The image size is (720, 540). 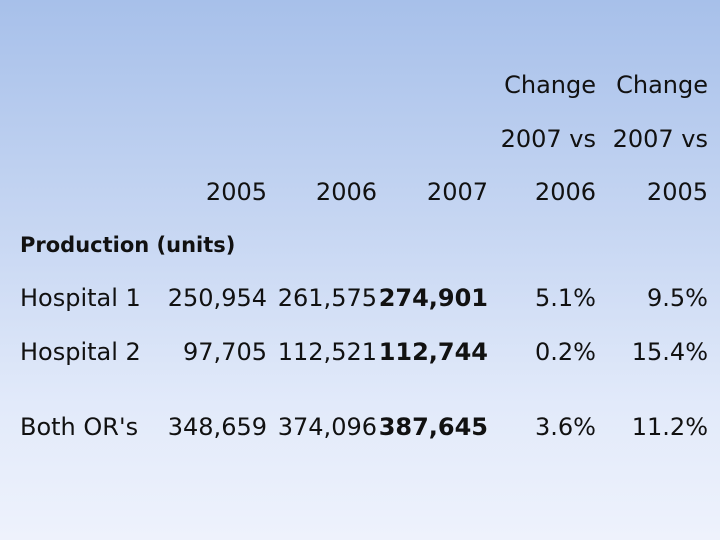 What do you see at coordinates (433, 298) in the screenshot?
I see `cell-hospital-1-2007: 274,901` at bounding box center [433, 298].